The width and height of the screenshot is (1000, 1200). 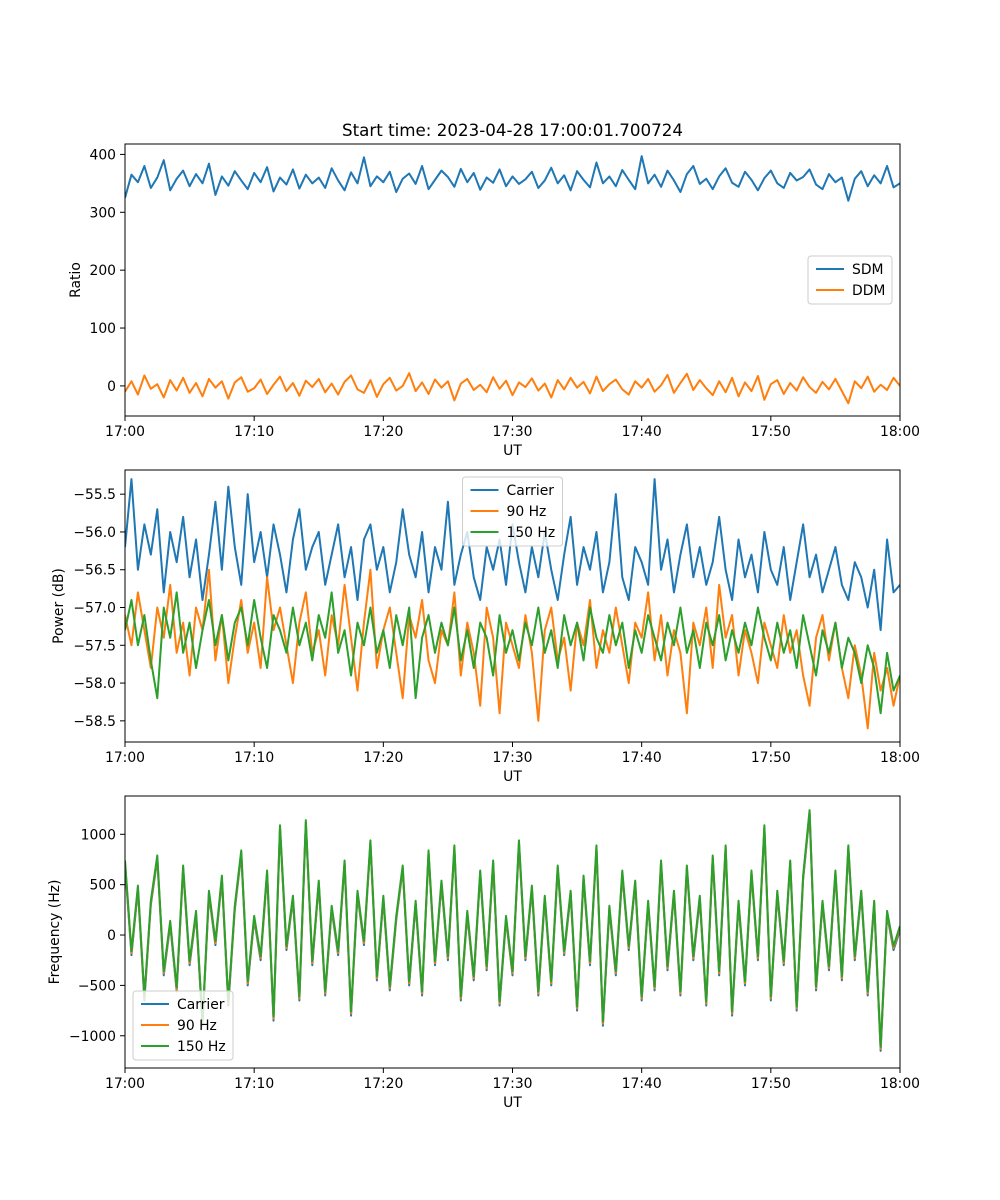 What do you see at coordinates (512, 130) in the screenshot?
I see `figure-title: Start time: 2023-04-28 17:00:01.700724` at bounding box center [512, 130].